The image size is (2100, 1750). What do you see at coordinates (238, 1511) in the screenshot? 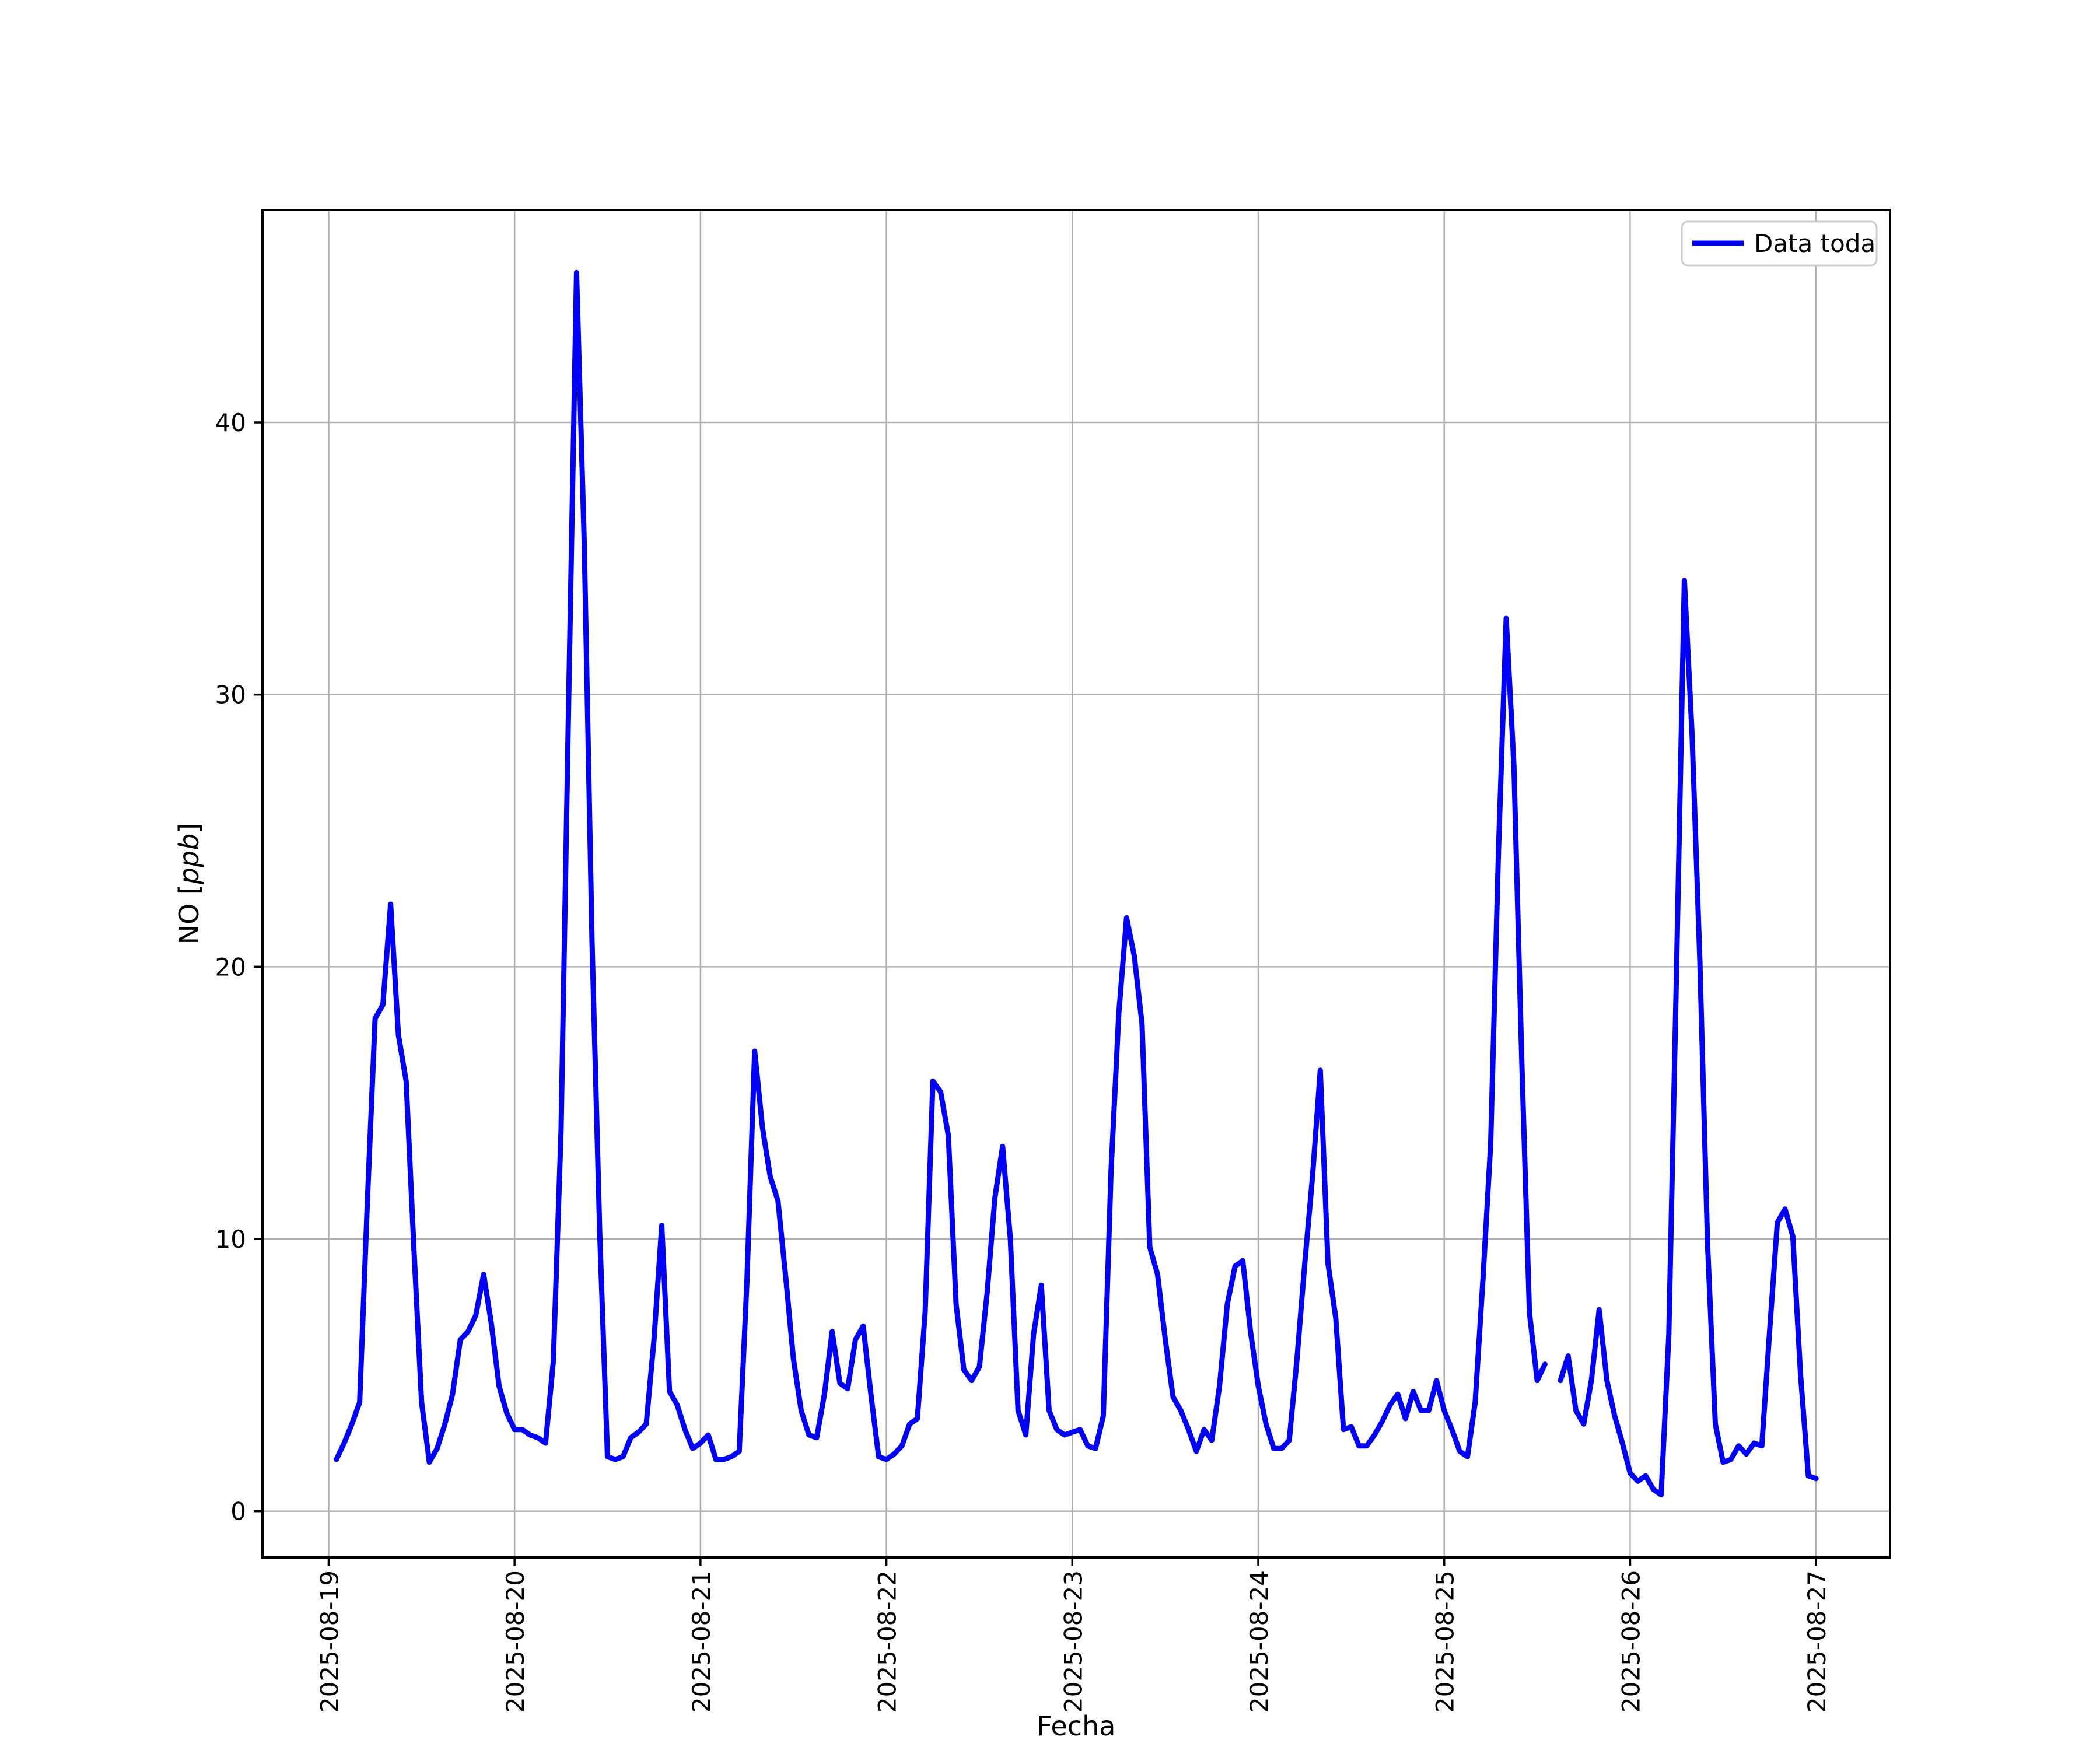
I see `y-tick-label: 0` at bounding box center [238, 1511].